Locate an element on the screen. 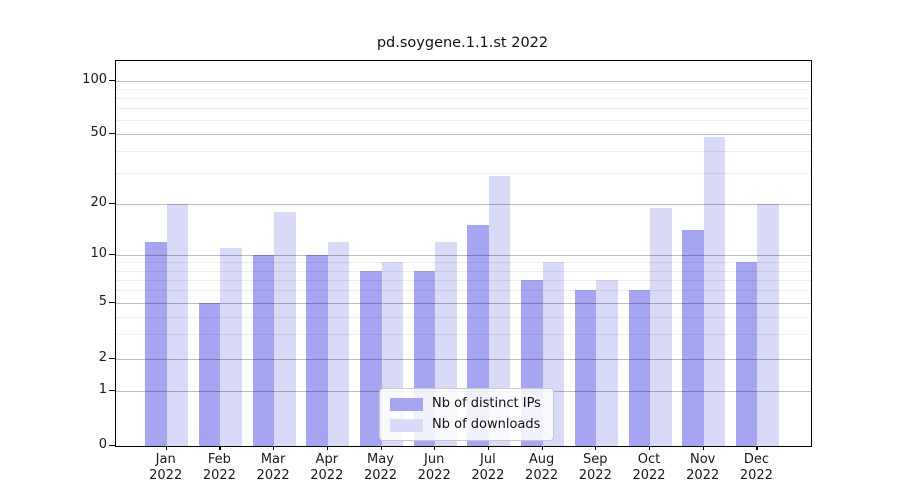 This screenshot has height=500, width=900. legend-item-distinct-ips: Nb of distinct IPs is located at coordinates (465, 404).